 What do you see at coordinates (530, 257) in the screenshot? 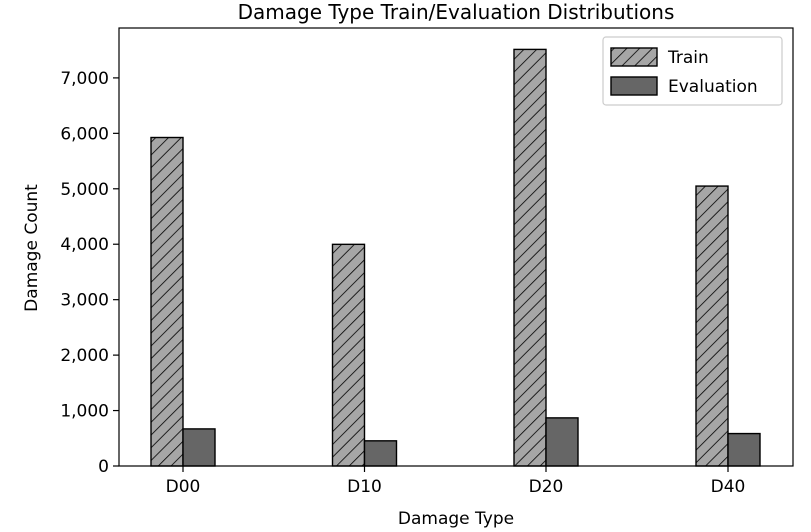
I see `bar-train-d20` at bounding box center [530, 257].